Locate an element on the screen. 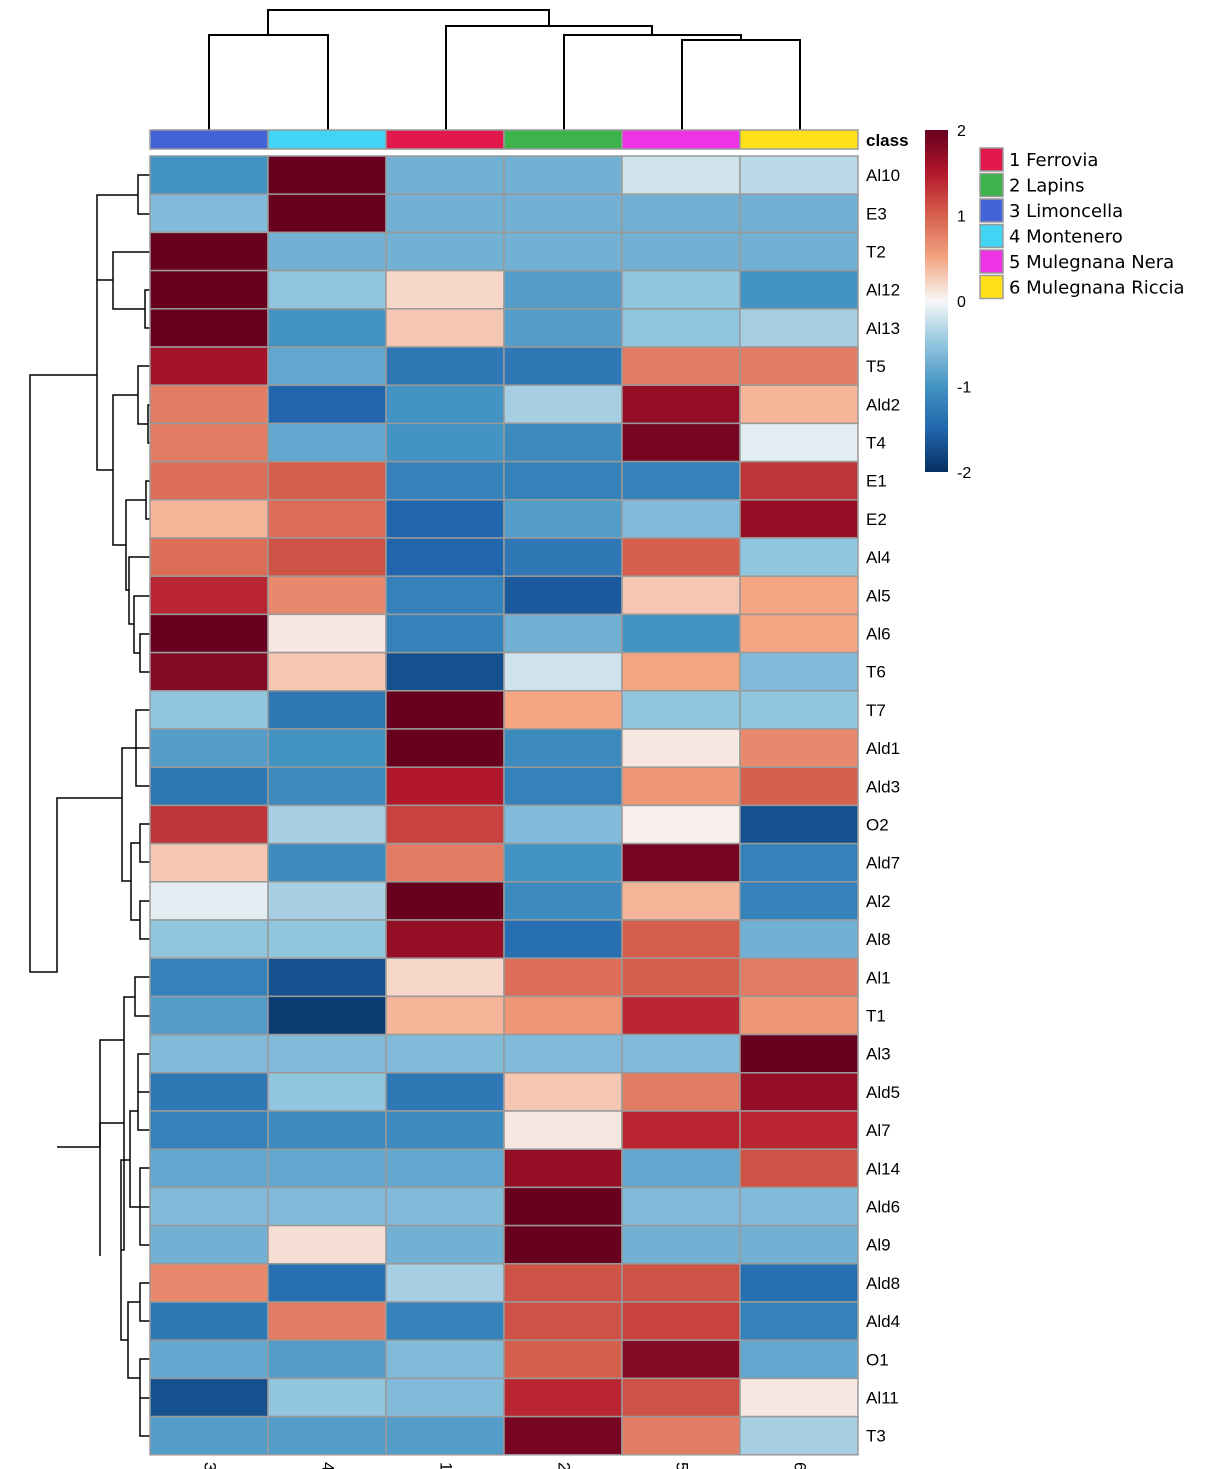  legend-label: 2 Lapins is located at coordinates (1046, 186).